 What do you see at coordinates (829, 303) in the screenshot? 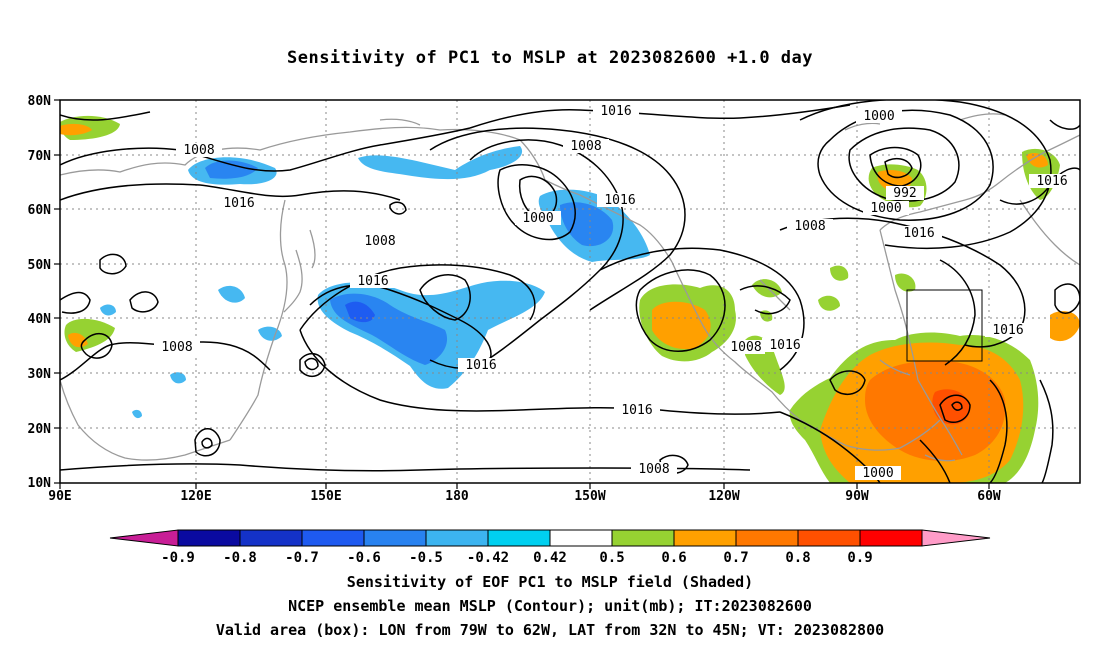
I see `shade-pos-mid-atl` at bounding box center [829, 303].